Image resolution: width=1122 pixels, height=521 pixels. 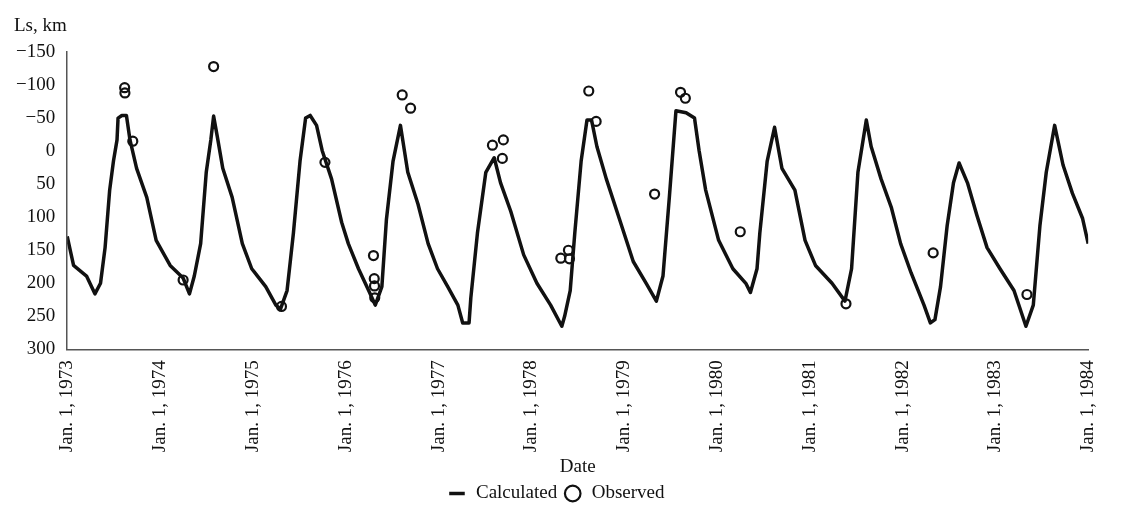 What do you see at coordinates (715, 406) in the screenshot?
I see `x-tick-label: Jan. 1, 1980` at bounding box center [715, 406].